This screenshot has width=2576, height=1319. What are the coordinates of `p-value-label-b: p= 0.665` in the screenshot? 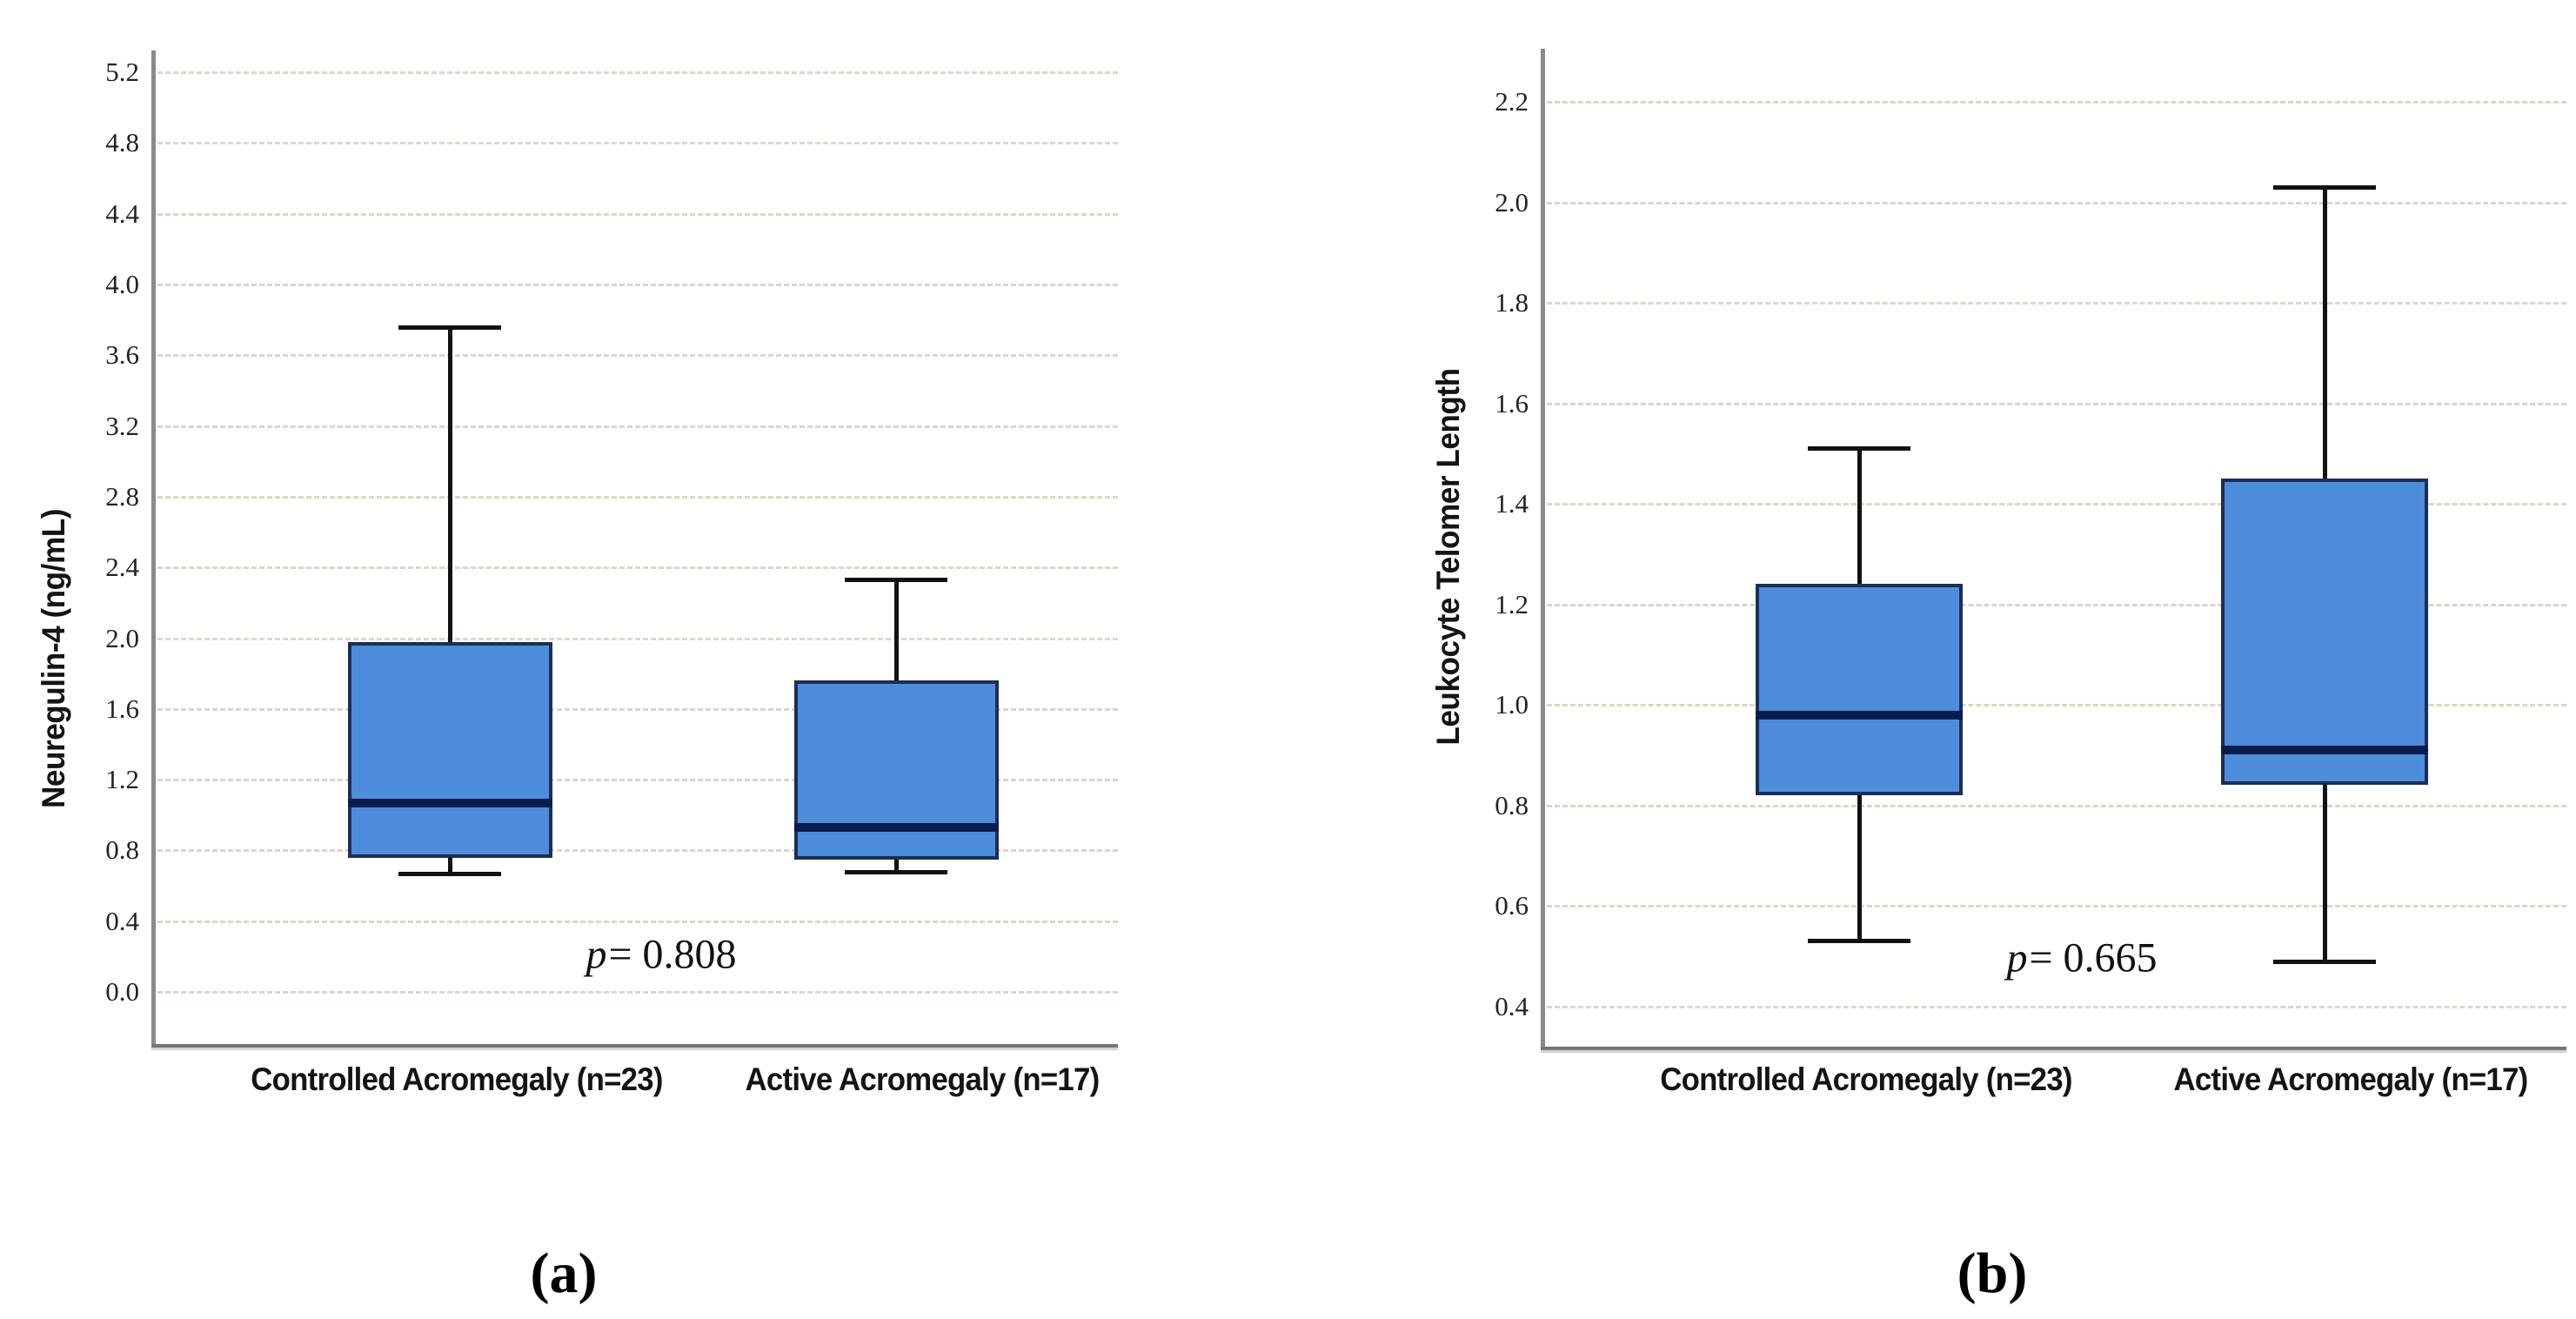 It's located at (2081, 958).